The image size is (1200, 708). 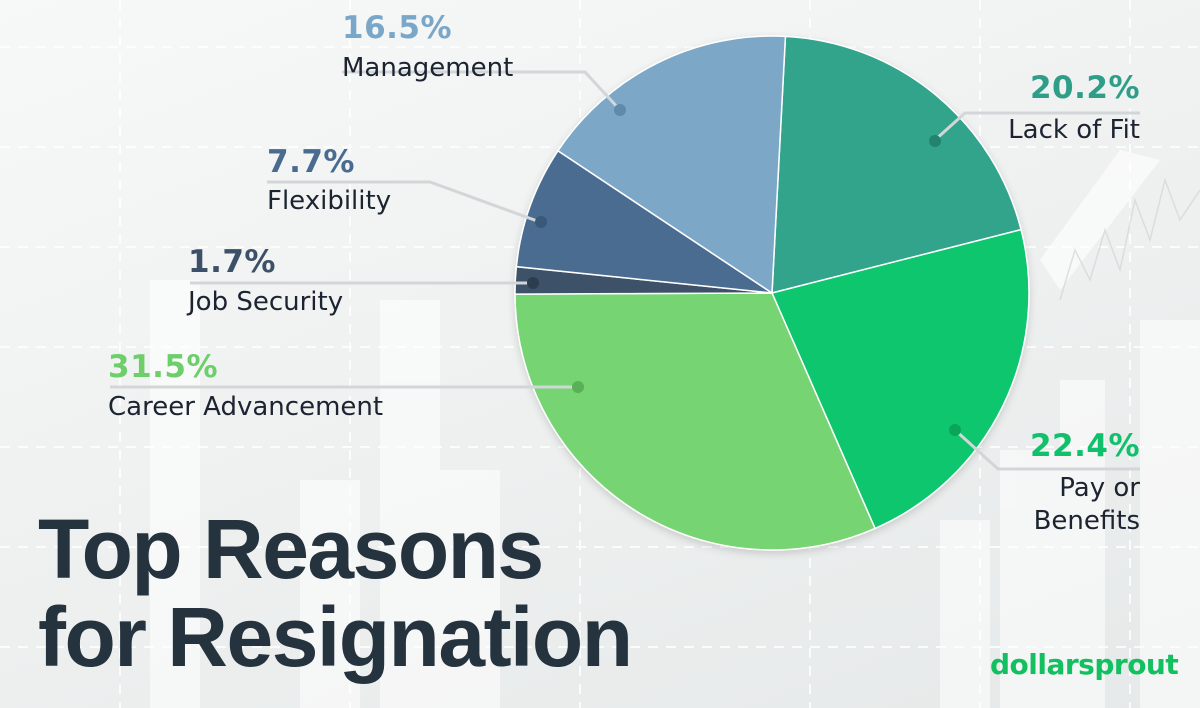 I want to click on career-percent: 31.5%, so click(x=163, y=367).